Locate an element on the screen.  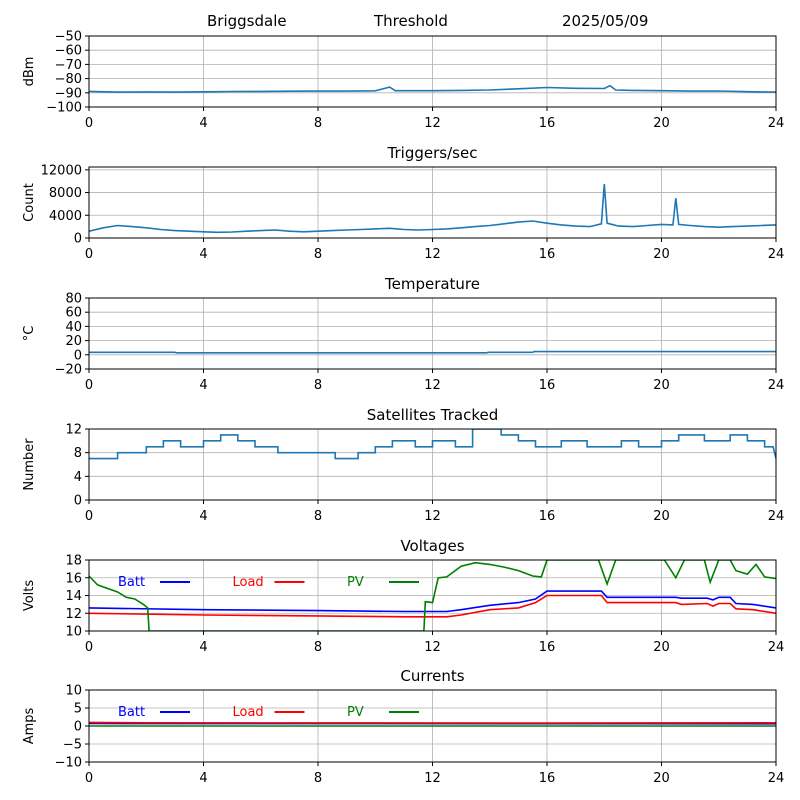
y-axis-label-triggers: Count is located at coordinates (29, 202).